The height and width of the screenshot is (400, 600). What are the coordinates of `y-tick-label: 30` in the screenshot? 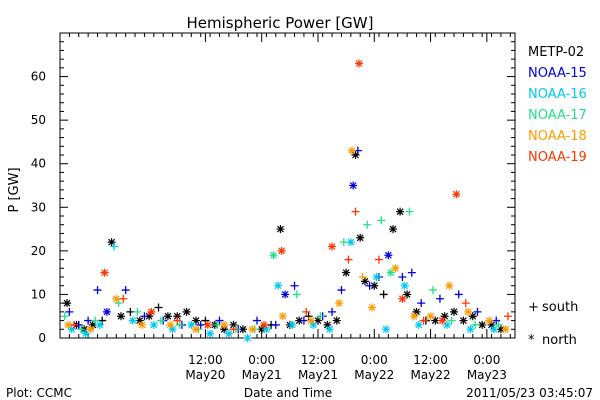 It's located at (38, 207).